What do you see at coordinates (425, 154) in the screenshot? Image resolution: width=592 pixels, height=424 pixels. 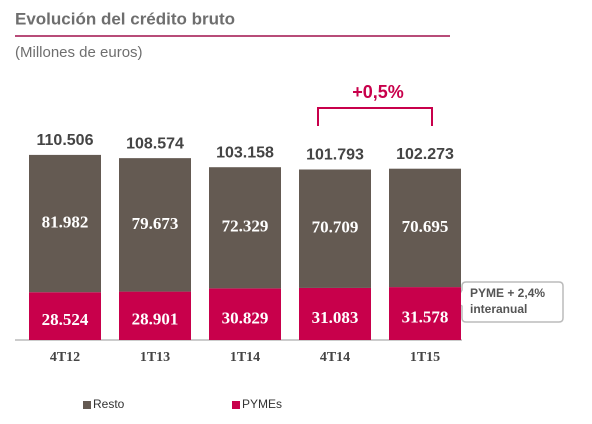 I see `total-label: 102.273` at bounding box center [425, 154].